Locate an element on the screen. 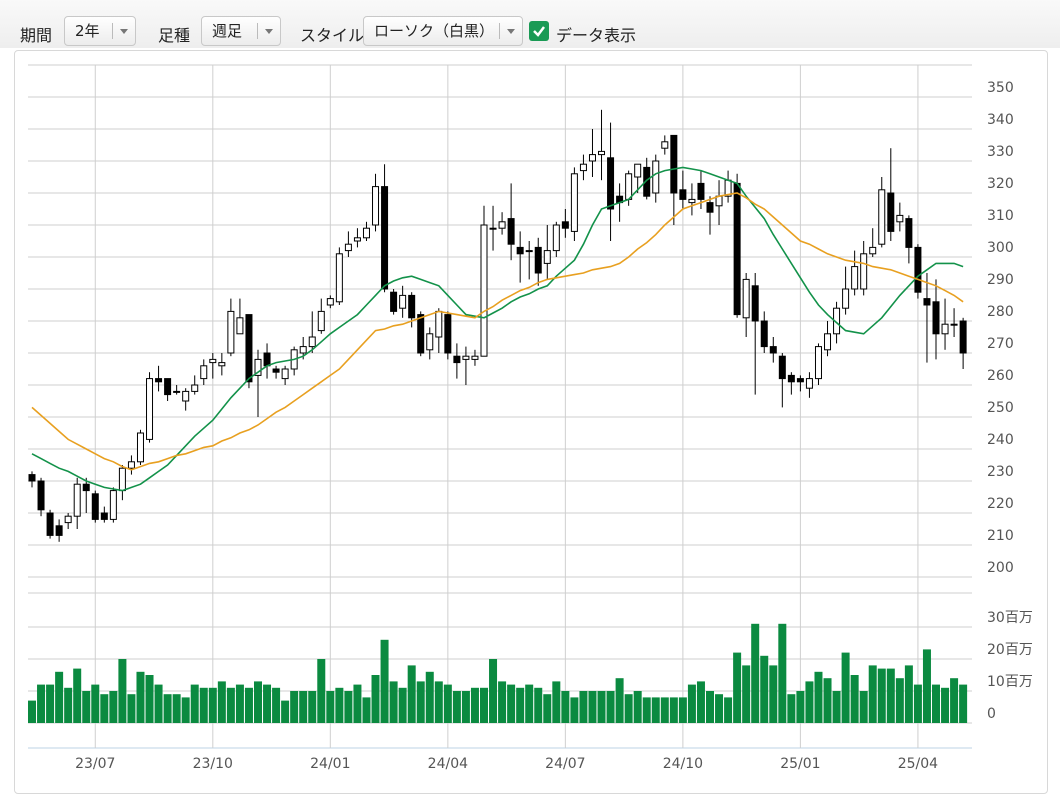  y-tick-label: 0 is located at coordinates (991, 714).